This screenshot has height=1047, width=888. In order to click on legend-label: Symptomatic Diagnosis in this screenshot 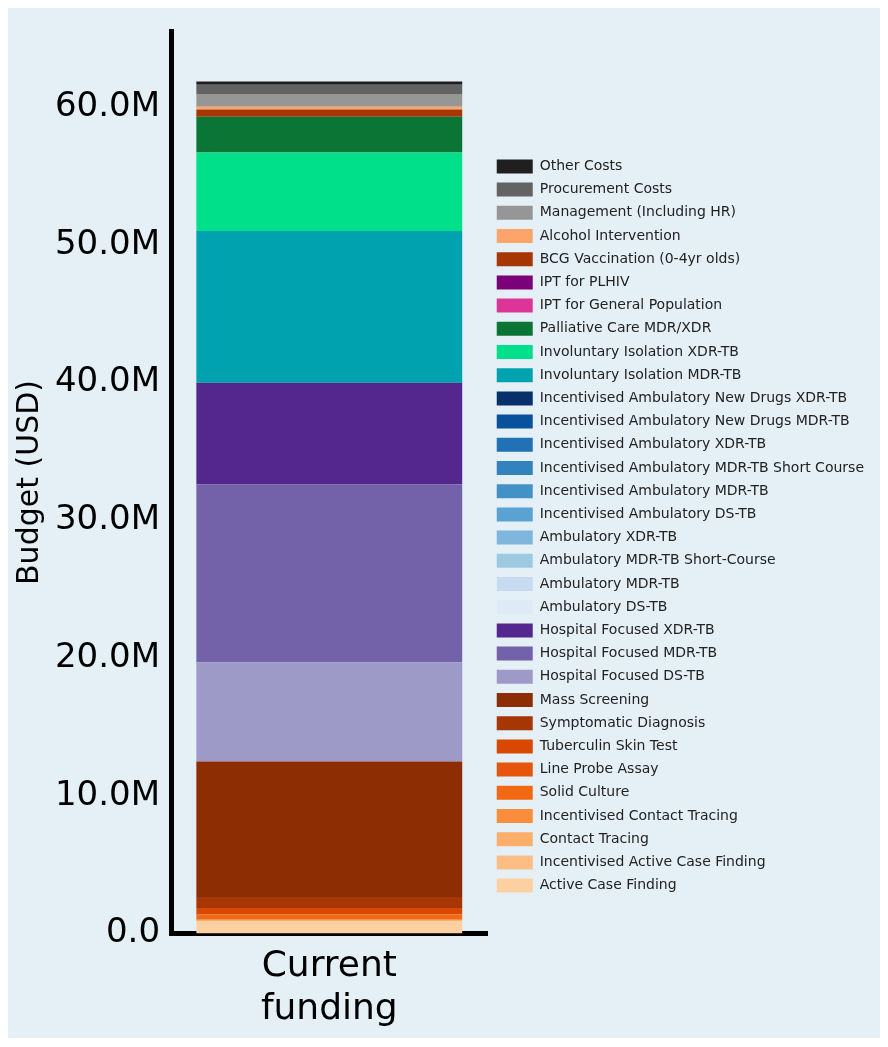, I will do `click(622, 721)`.